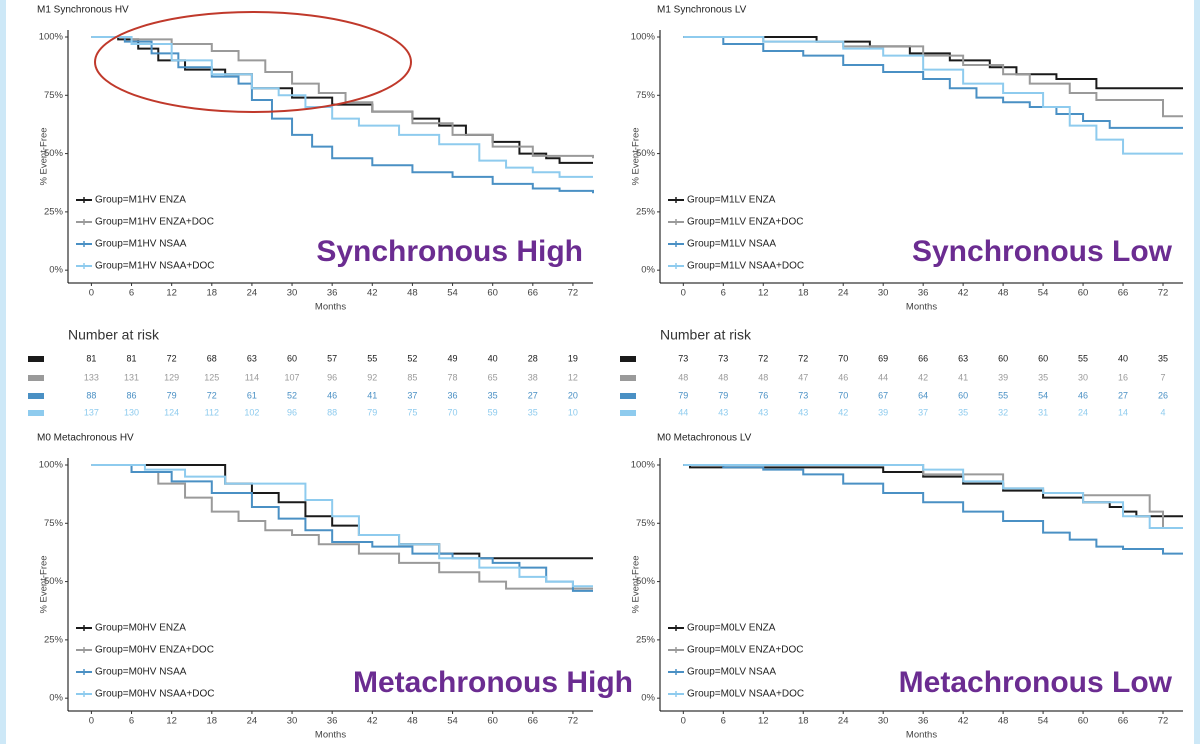  What do you see at coordinates (763, 377) in the screenshot?
I see `risk-count: 48` at bounding box center [763, 377].